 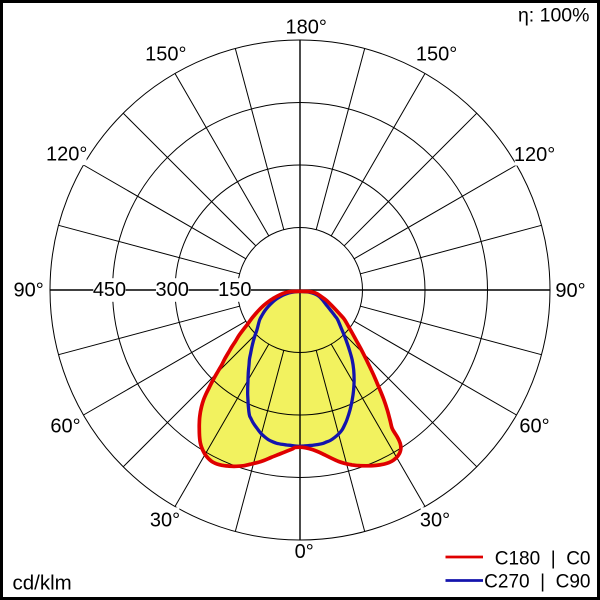 I want to click on svg-text: 180°, so click(x=306, y=27).